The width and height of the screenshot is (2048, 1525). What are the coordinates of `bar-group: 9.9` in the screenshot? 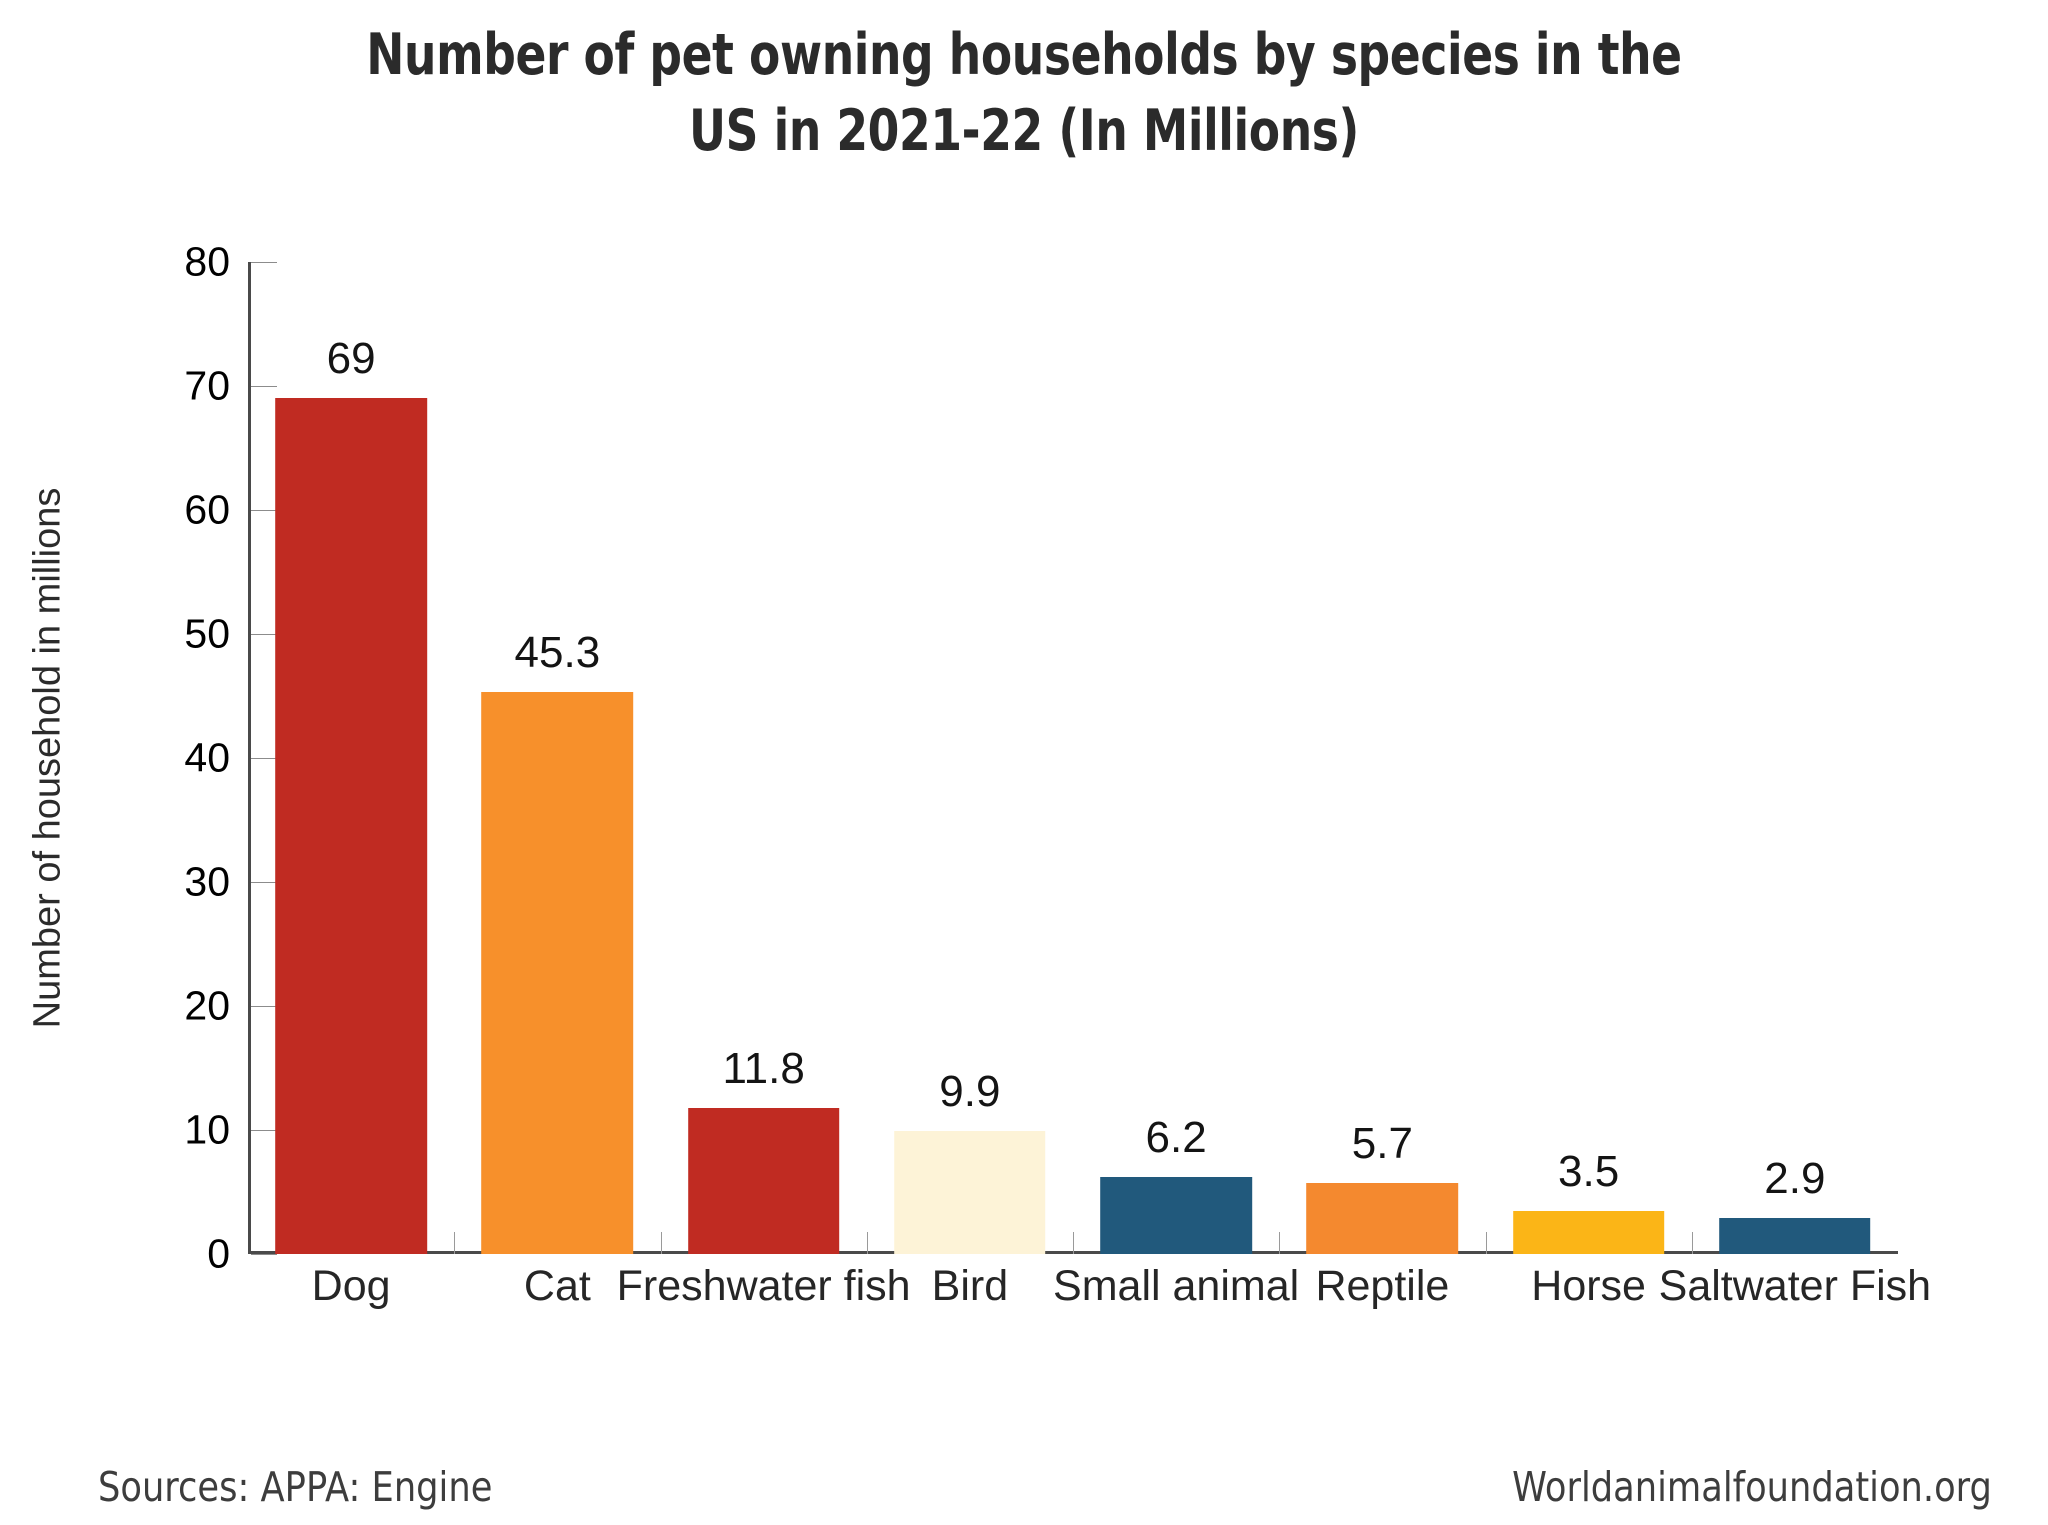 It's located at (970, 758).